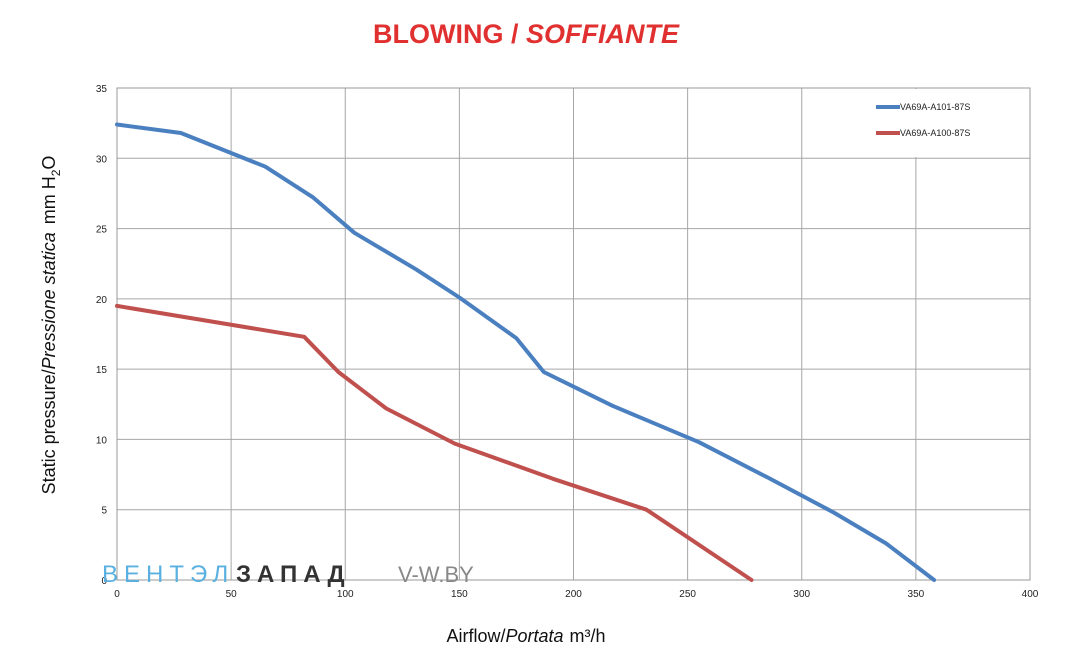 The height and width of the screenshot is (654, 1080). I want to click on x-tick-label: 250, so click(687, 594).